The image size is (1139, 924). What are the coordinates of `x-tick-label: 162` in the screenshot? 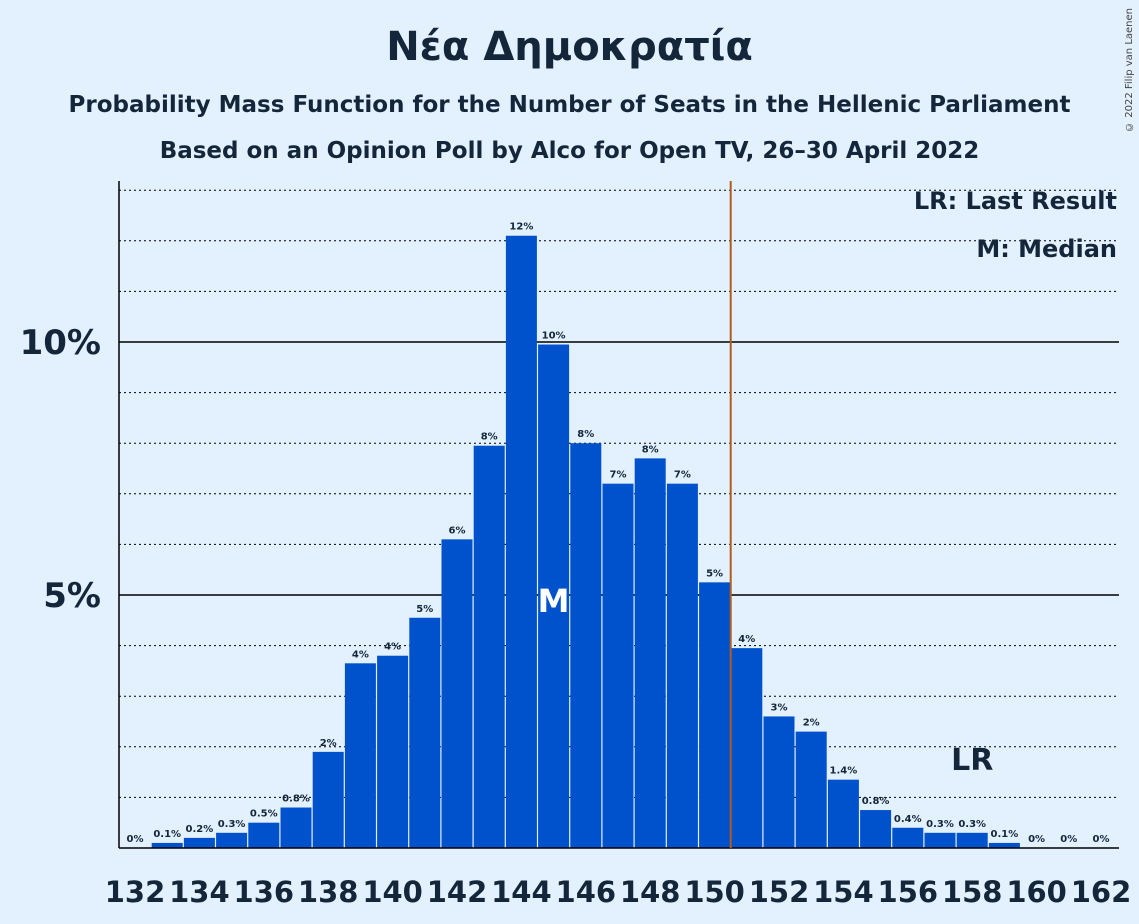 It's located at (1101, 892).